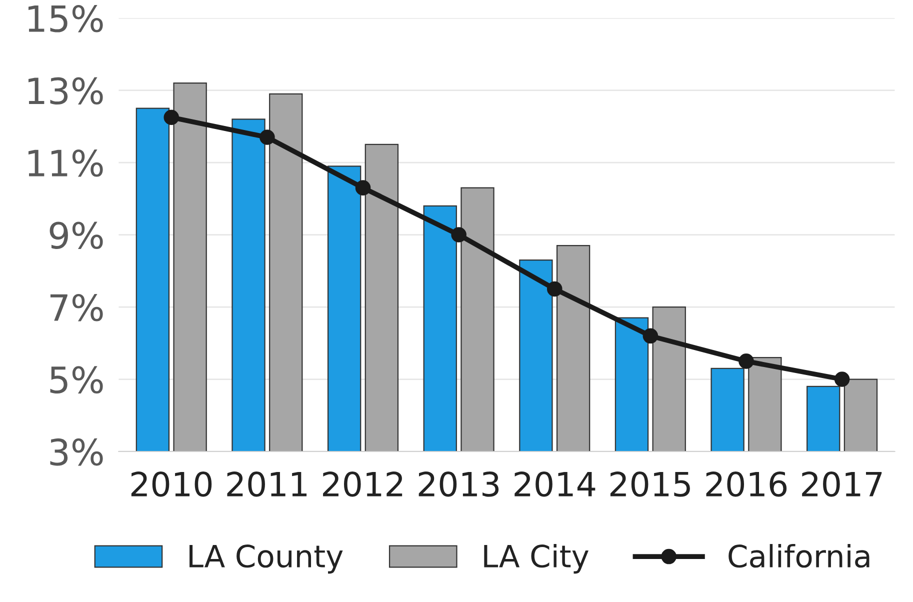 This screenshot has height=602, width=913. What do you see at coordinates (76, 308) in the screenshot?
I see `y-tick-label: 7%` at bounding box center [76, 308].